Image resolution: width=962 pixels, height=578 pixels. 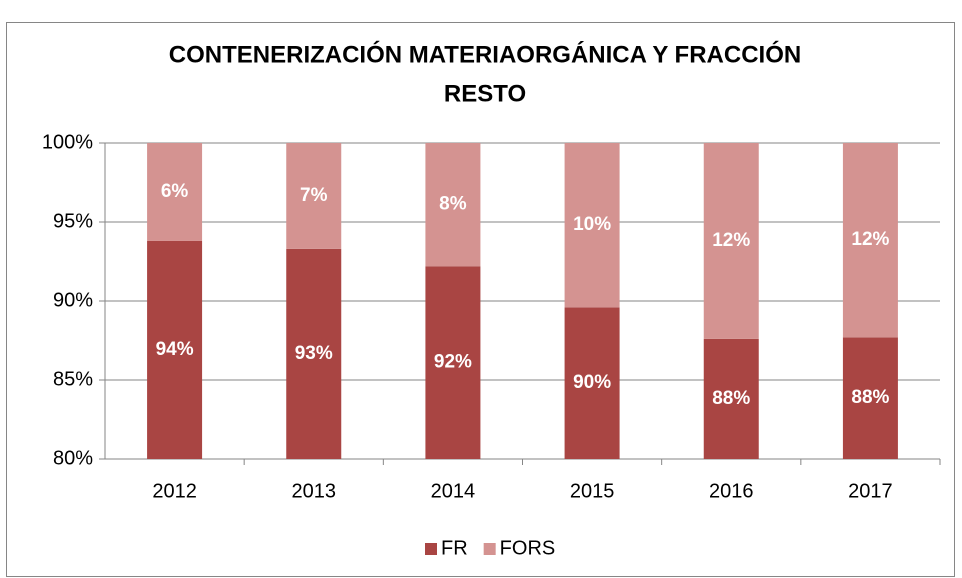 I want to click on x-tick-label: 2012, so click(x=174, y=491).